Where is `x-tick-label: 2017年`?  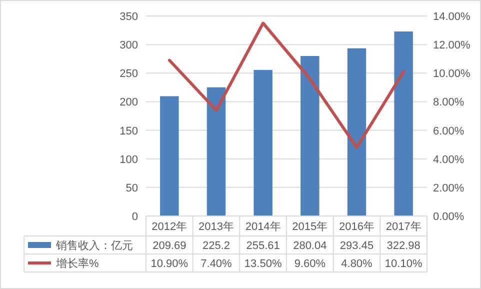 x-tick-label: 2017年 is located at coordinates (404, 227).